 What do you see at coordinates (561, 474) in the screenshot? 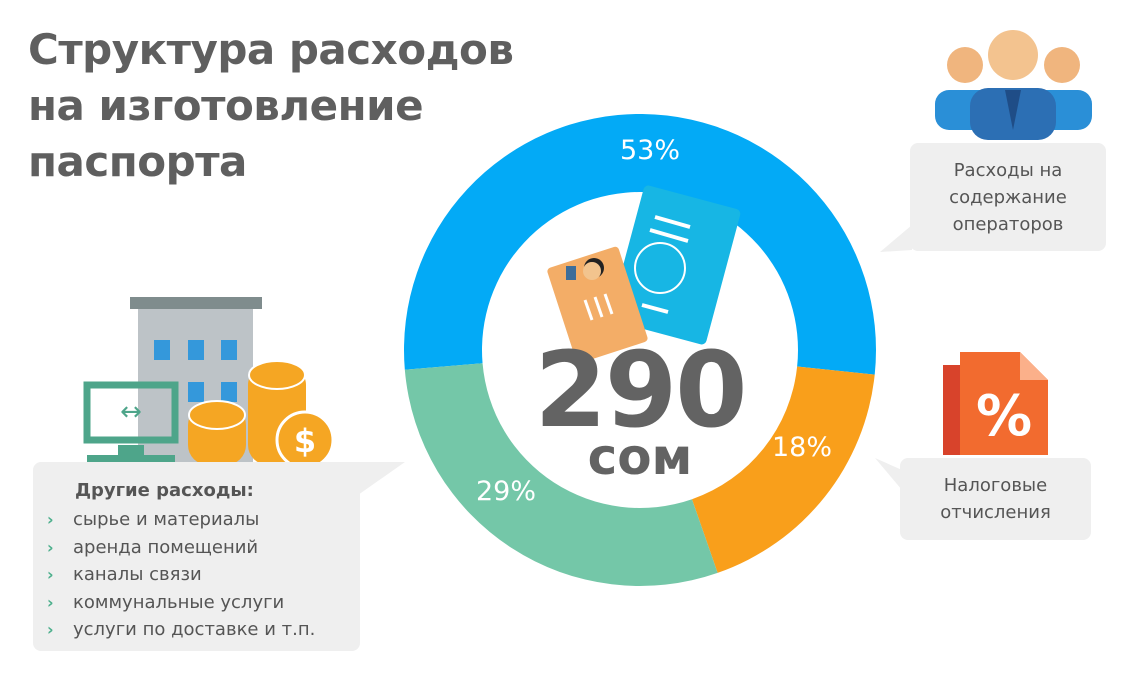
I see `slice-other` at bounding box center [561, 474].